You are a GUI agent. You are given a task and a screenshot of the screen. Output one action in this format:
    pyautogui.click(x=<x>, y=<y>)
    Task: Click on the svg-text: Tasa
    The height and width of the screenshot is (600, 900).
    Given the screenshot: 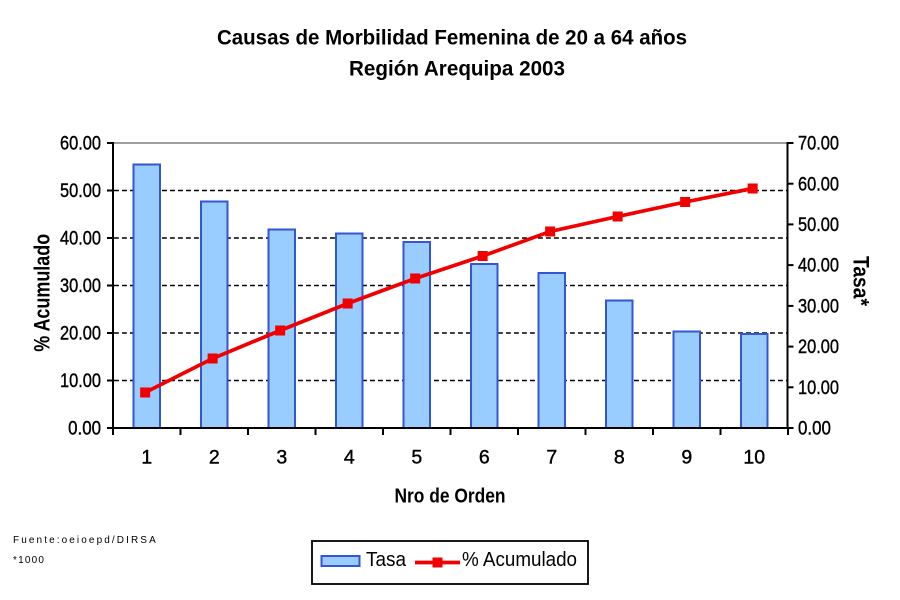 What is the action you would take?
    pyautogui.click(x=386, y=559)
    